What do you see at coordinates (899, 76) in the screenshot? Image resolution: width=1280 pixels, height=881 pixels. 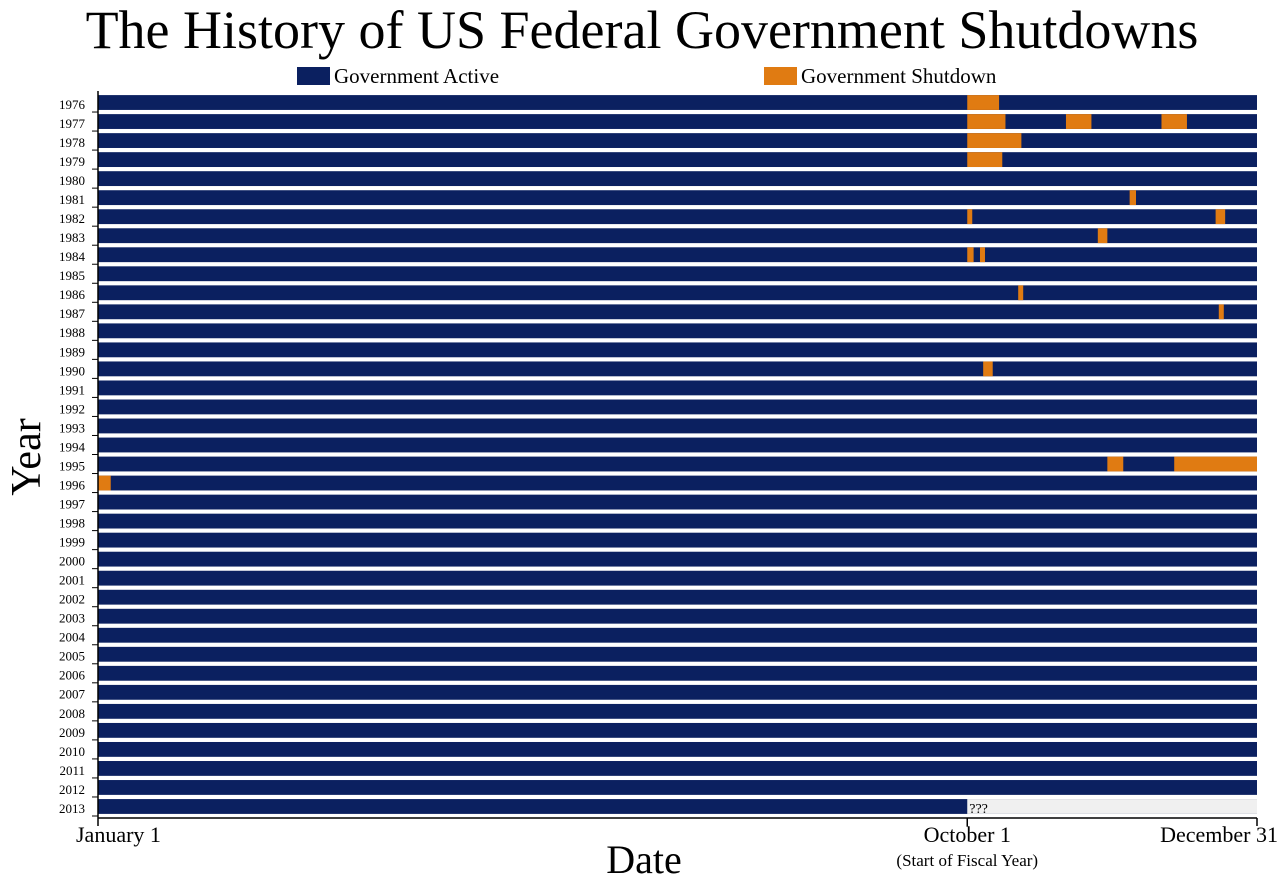 I see `legend-label-shutdown: Government Shutdown` at bounding box center [899, 76].